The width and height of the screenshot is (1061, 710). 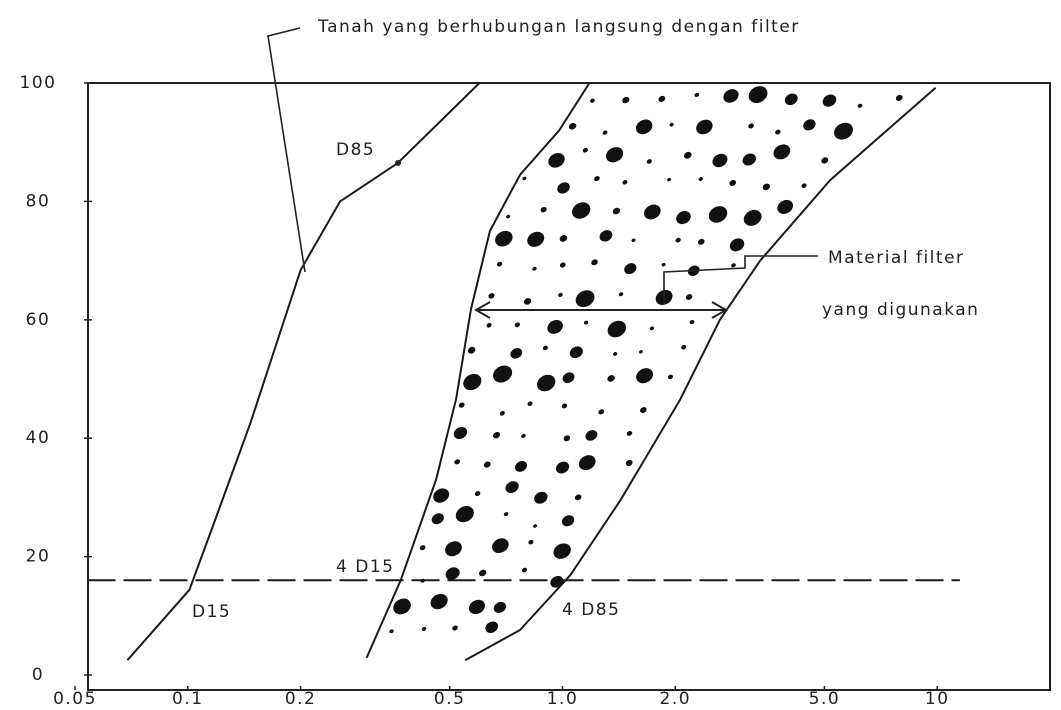 I want to click on annotation: 4 D85, so click(x=591, y=610).